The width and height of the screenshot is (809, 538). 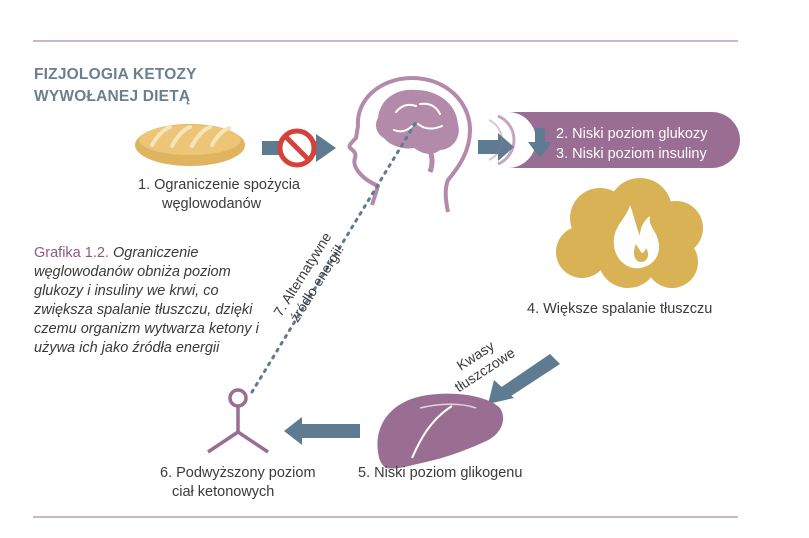 I want to click on liver-to-ketone-arrow, so click(x=322, y=431).